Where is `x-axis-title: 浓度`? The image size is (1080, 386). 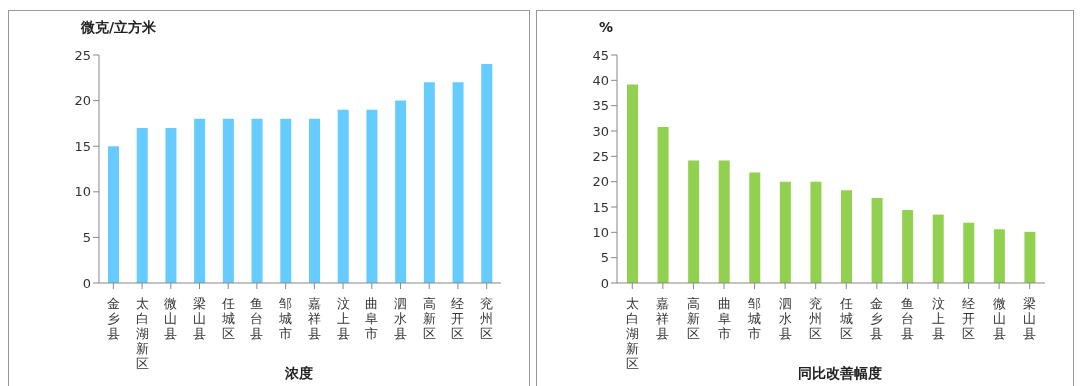
x-axis-title: 浓度 is located at coordinates (299, 373).